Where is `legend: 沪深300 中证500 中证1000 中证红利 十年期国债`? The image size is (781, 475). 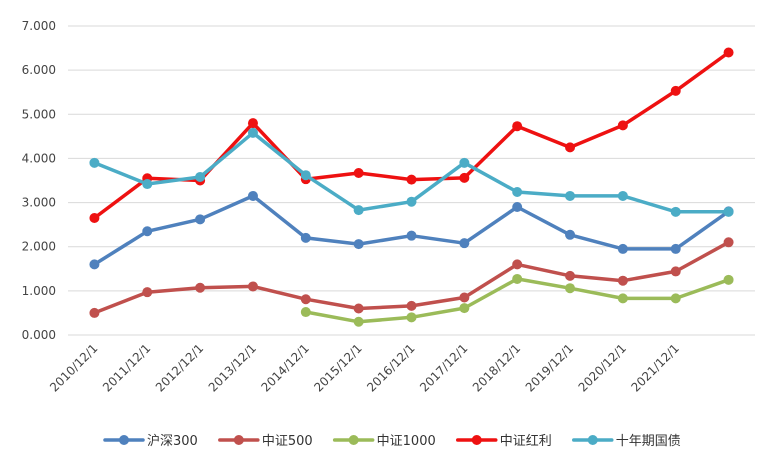 legend: 沪深300 中证500 中证1000 中证红利 十年期国债 is located at coordinates (392, 441).